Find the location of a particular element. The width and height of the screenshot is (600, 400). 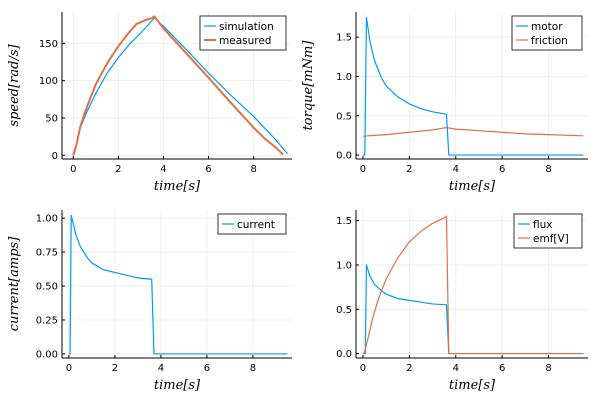

legend-label-emf[V]: emf[V] is located at coordinates (551, 239).